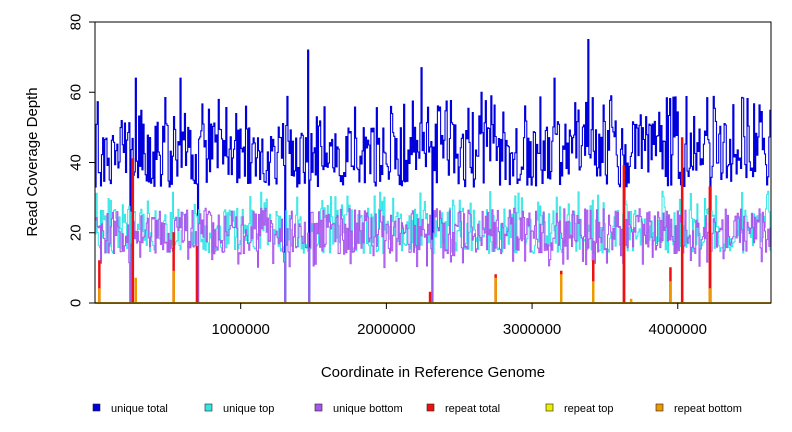 This screenshot has width=792, height=432. What do you see at coordinates (76, 162) in the screenshot?
I see `y-tick-label: 40` at bounding box center [76, 162].